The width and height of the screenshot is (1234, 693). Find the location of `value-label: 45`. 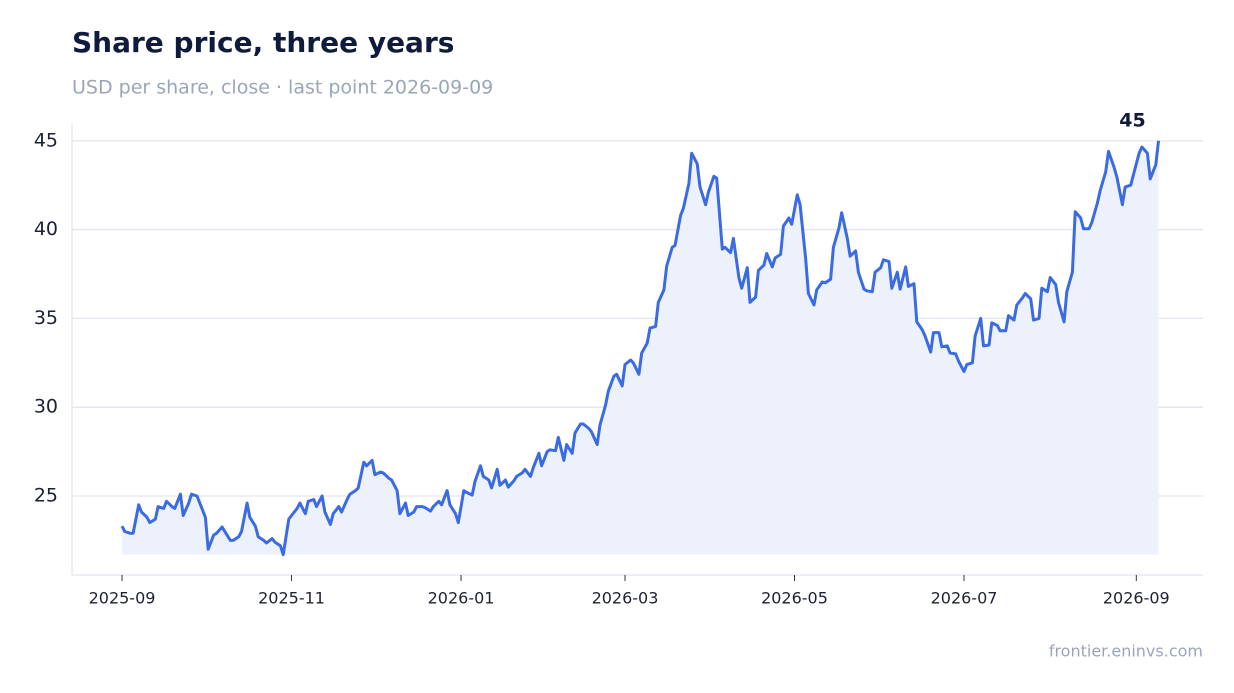

value-label: 45 is located at coordinates (1132, 120).